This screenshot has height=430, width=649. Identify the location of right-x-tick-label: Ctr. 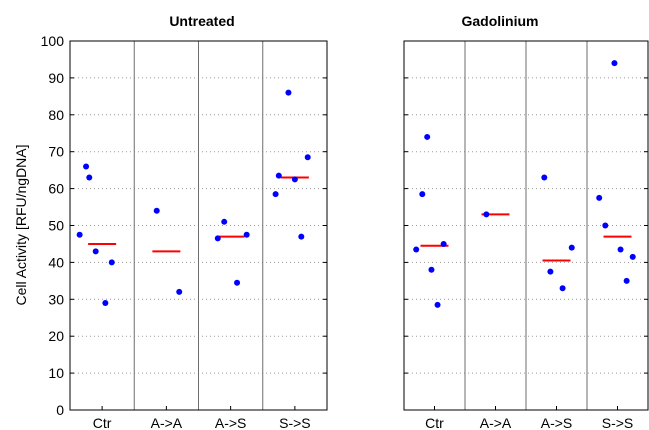
(434, 422).